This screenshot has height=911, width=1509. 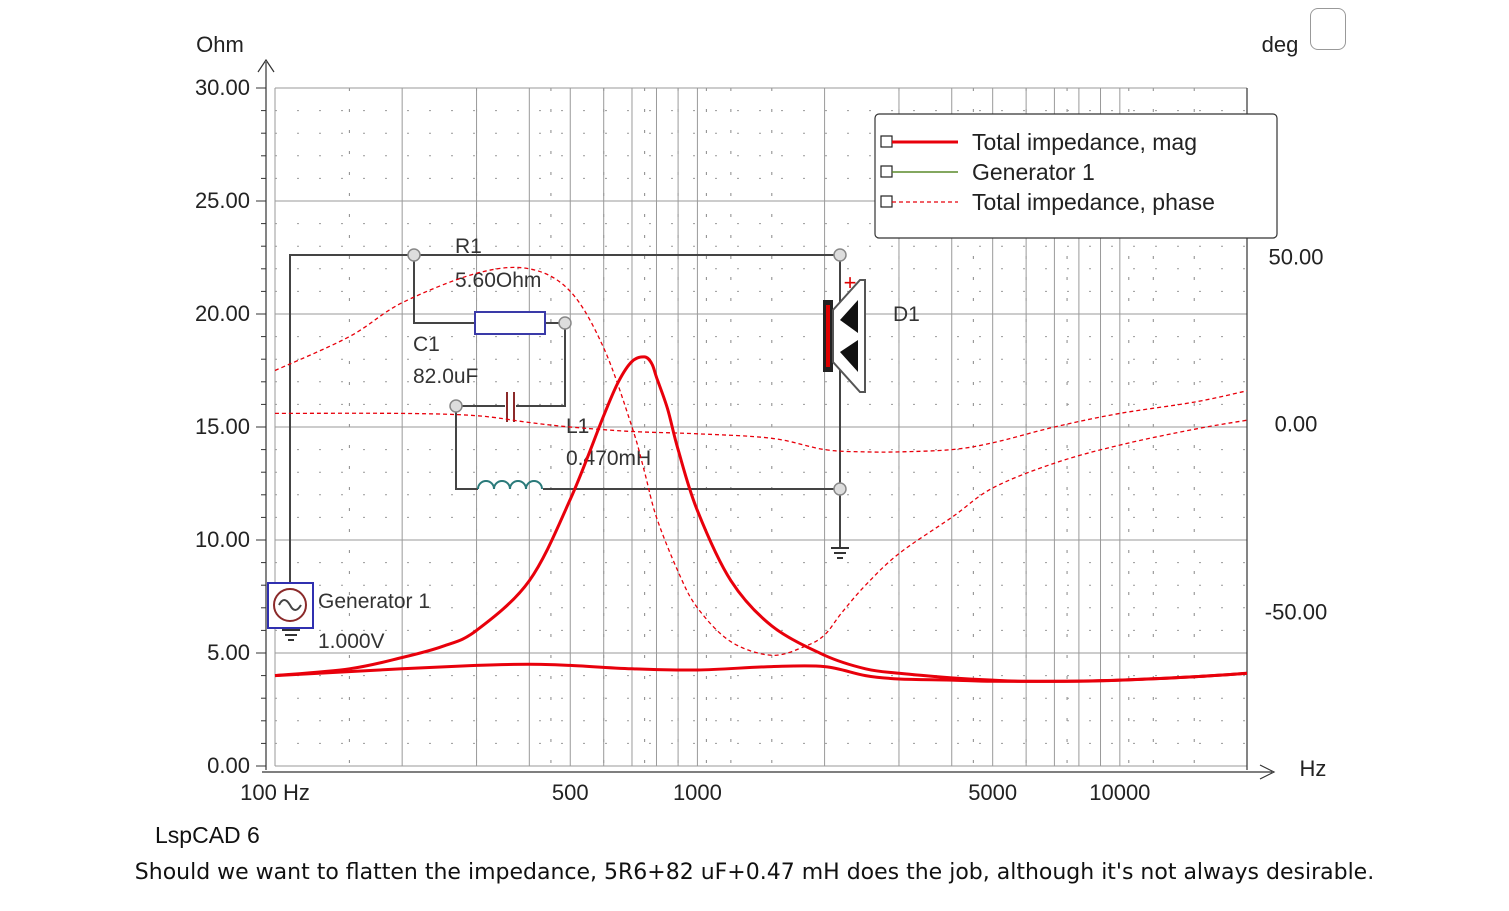 What do you see at coordinates (850, 282) in the screenshot?
I see `speaker-plus-sign: +` at bounding box center [850, 282].